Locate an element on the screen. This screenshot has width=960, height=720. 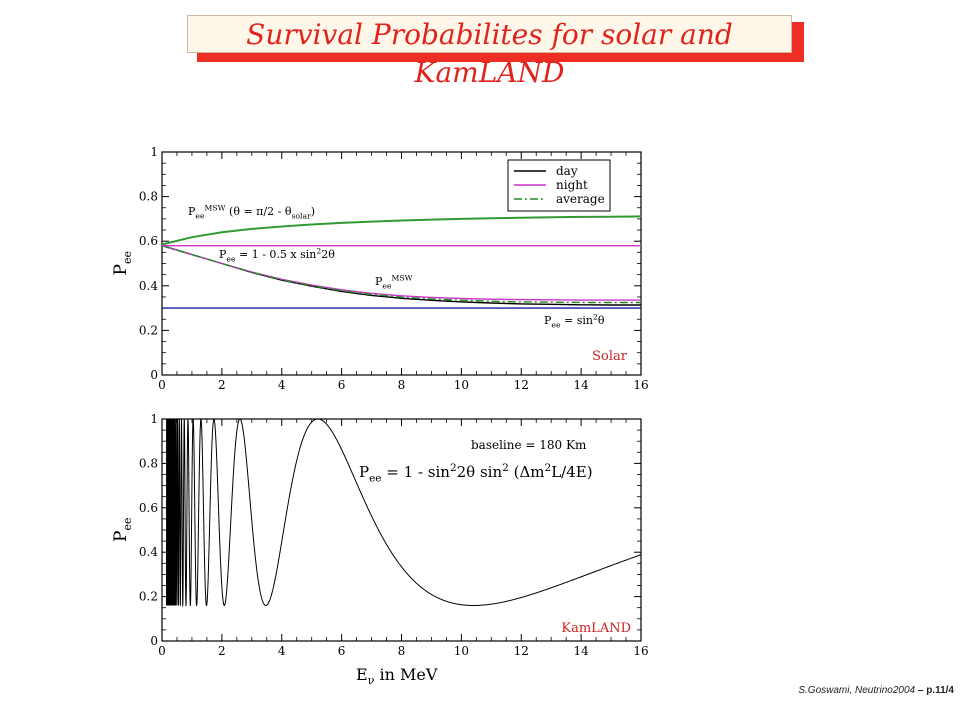
series-night-line is located at coordinates (401, 273).